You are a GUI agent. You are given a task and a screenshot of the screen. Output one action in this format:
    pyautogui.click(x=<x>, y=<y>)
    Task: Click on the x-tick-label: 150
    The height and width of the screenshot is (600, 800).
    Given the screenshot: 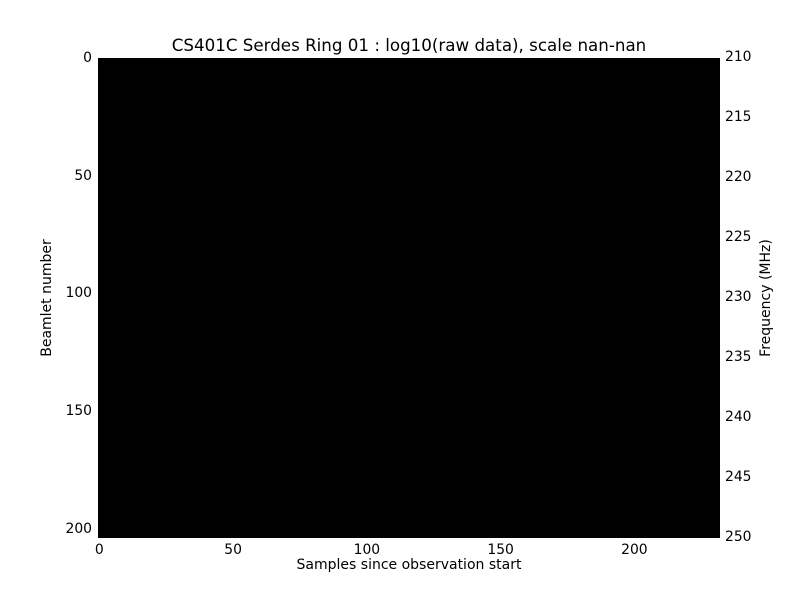 What is the action you would take?
    pyautogui.click(x=500, y=550)
    